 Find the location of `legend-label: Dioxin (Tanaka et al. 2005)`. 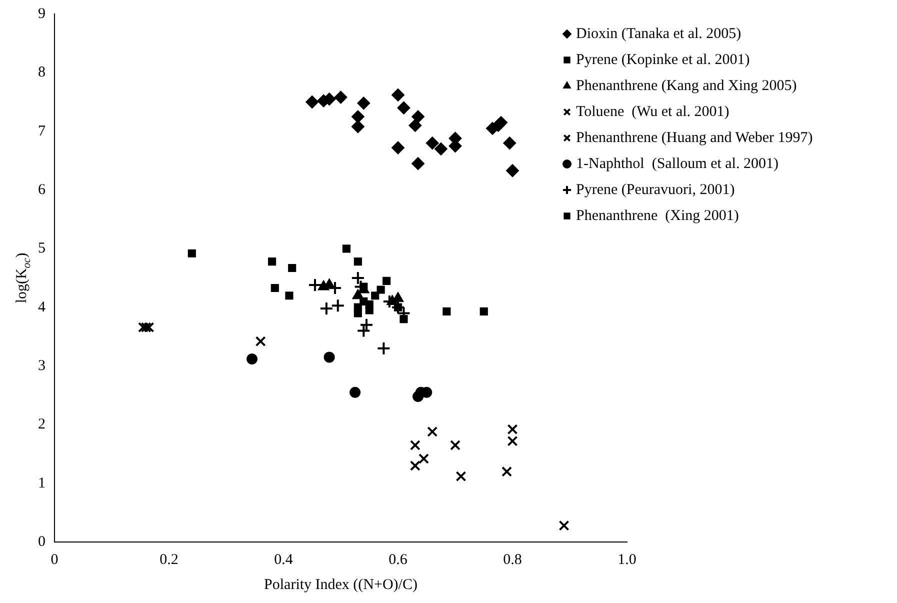

legend-label: Dioxin (Tanaka et al. 2005) is located at coordinates (659, 34).